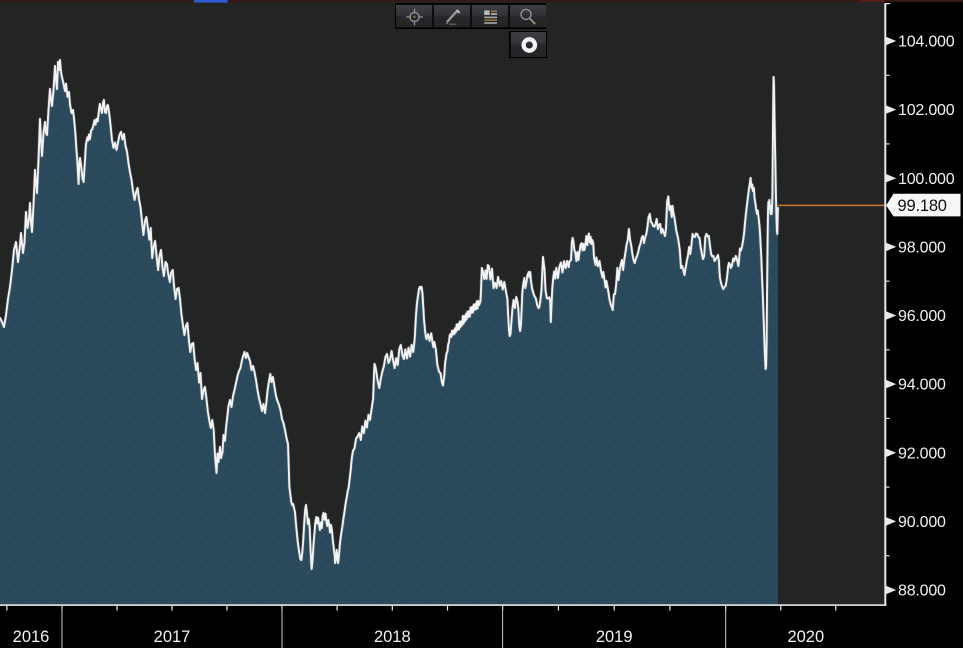  Describe the element at coordinates (922, 453) in the screenshot. I see `svg-text: 92.000` at that location.